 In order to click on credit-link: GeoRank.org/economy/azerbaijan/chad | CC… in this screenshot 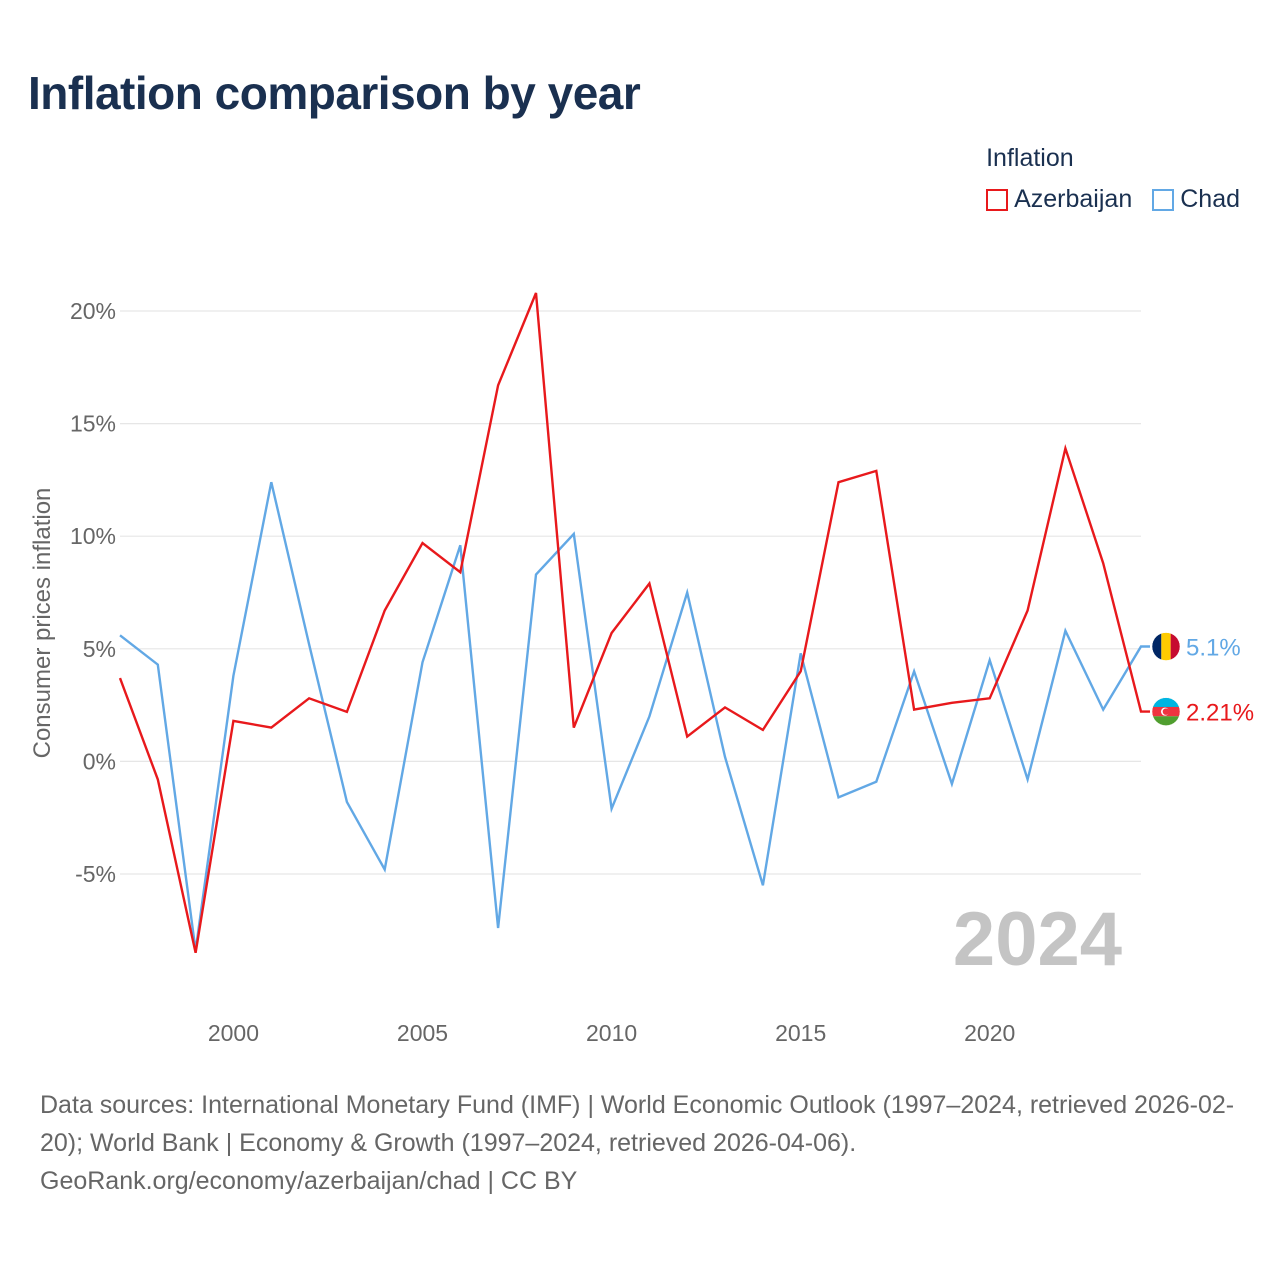, I will do `click(309, 1181)`.